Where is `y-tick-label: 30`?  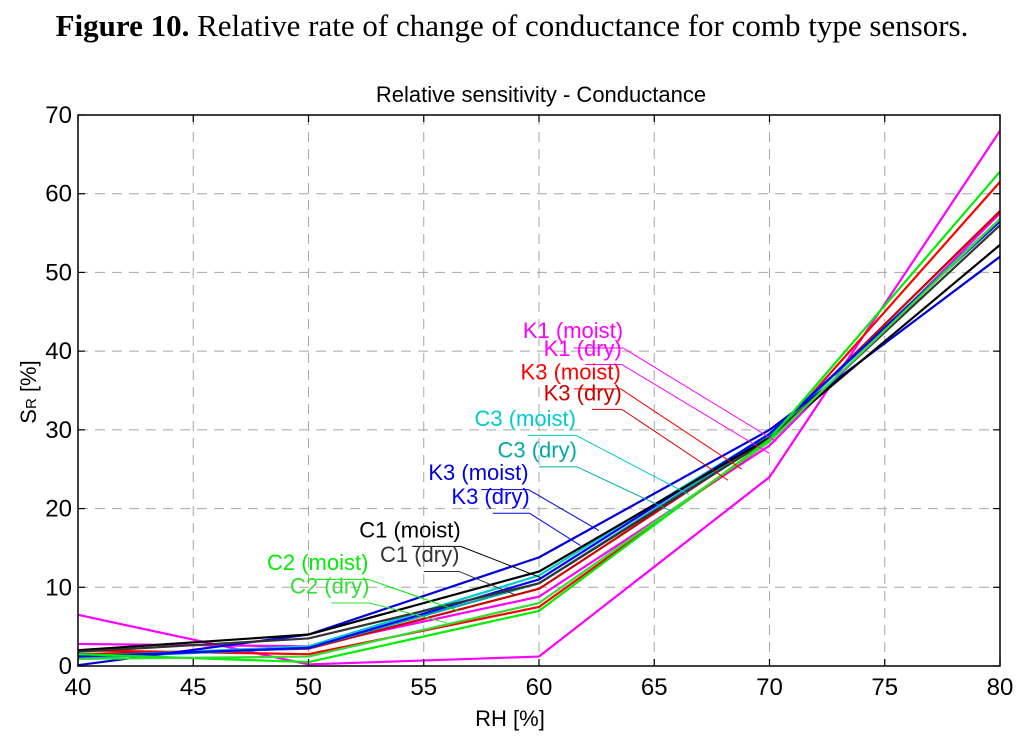 y-tick-label: 30 is located at coordinates (58, 430).